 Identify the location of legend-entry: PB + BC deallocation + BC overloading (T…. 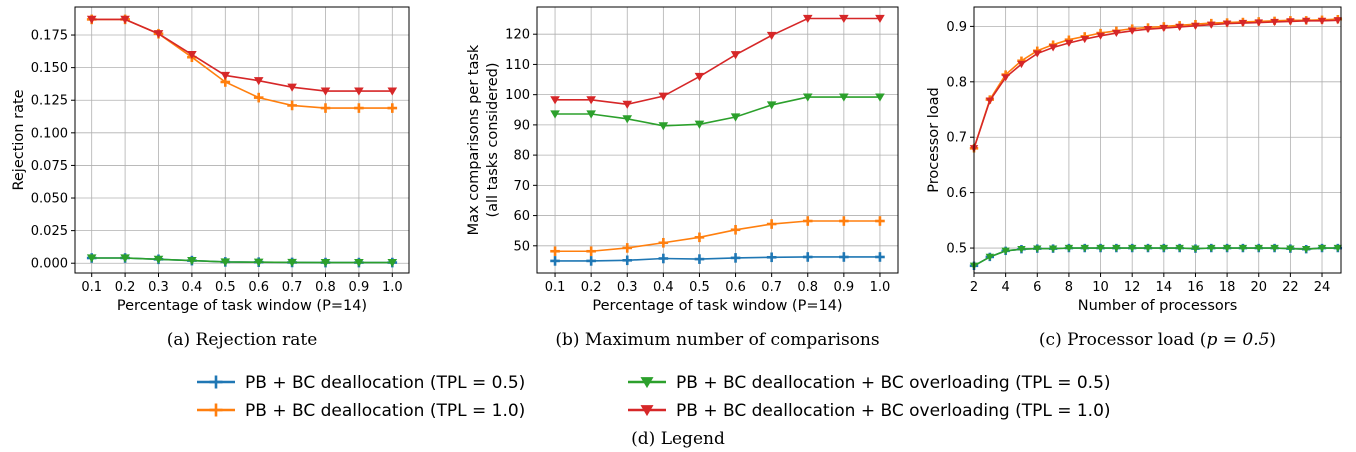
(869, 383).